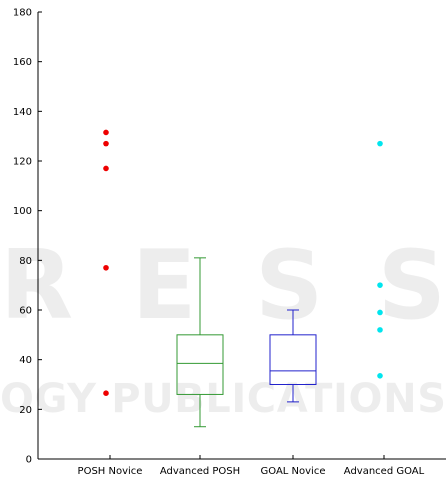  I want to click on y-tick-label: 140, so click(22, 112).